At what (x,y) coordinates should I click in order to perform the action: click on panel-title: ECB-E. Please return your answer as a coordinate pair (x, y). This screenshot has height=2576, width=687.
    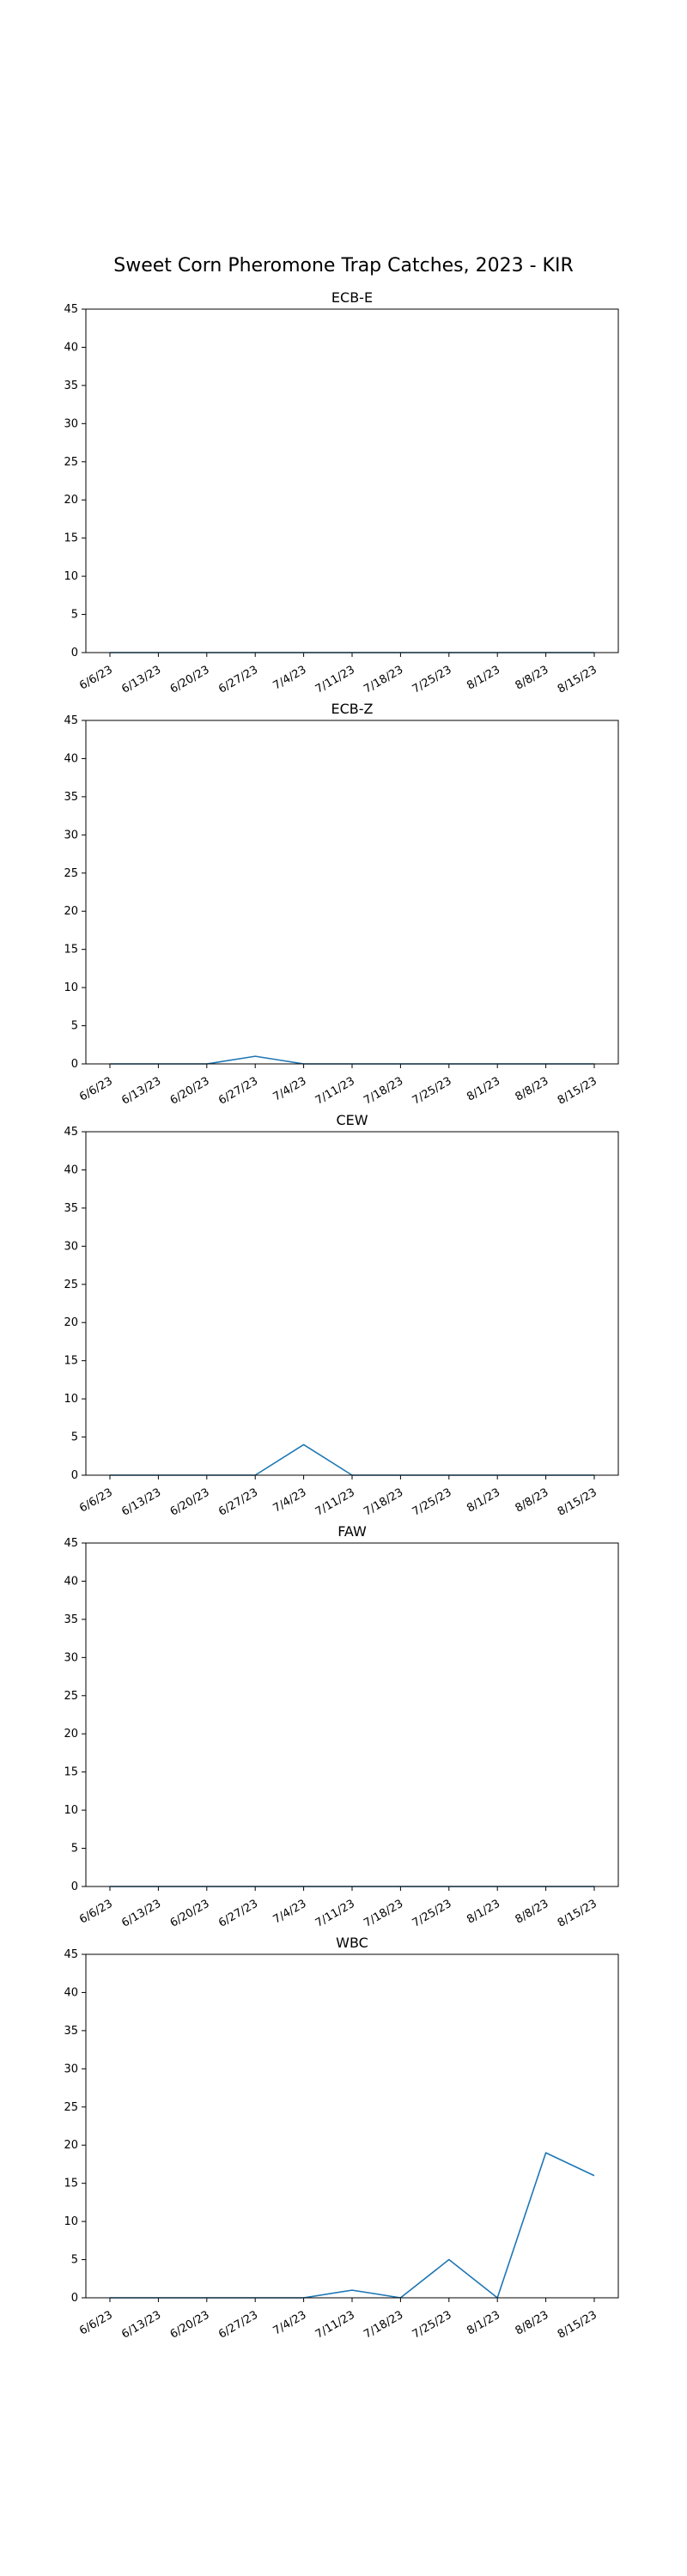
    Looking at the image, I should click on (352, 297).